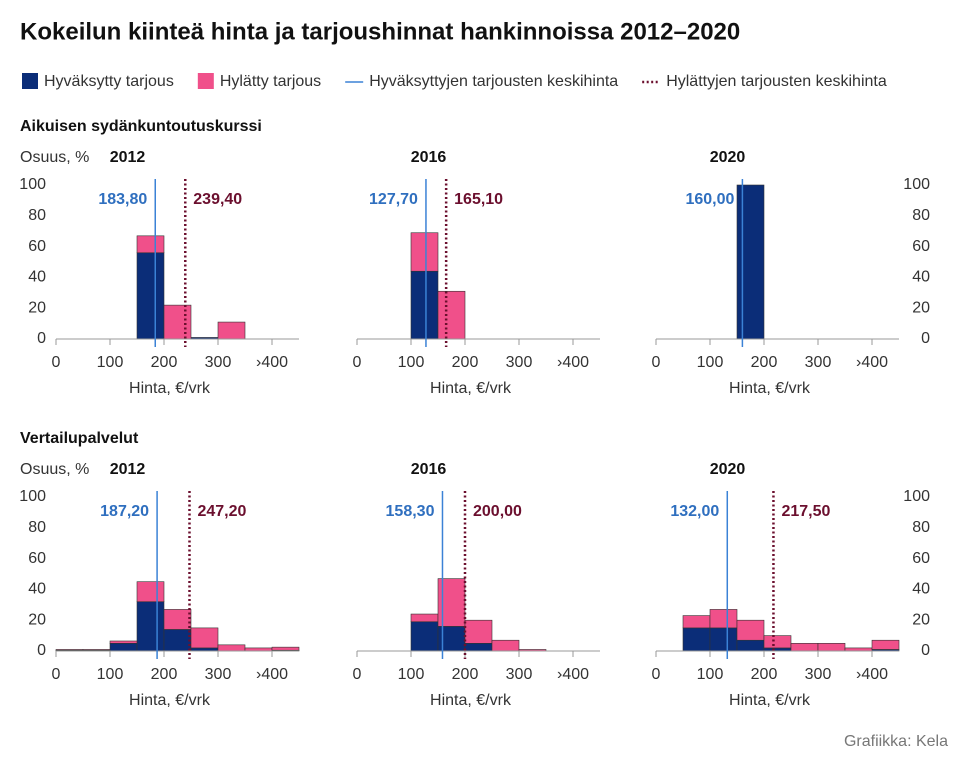 The width and height of the screenshot is (960, 768). Describe the element at coordinates (221, 511) in the screenshot. I see `mean-label: 247,20` at that location.